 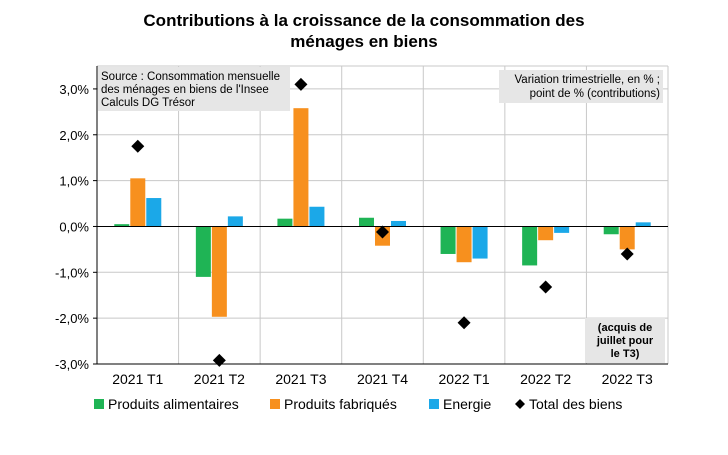 I want to click on unit-note-line: point de % (contributions), so click(x=595, y=94).